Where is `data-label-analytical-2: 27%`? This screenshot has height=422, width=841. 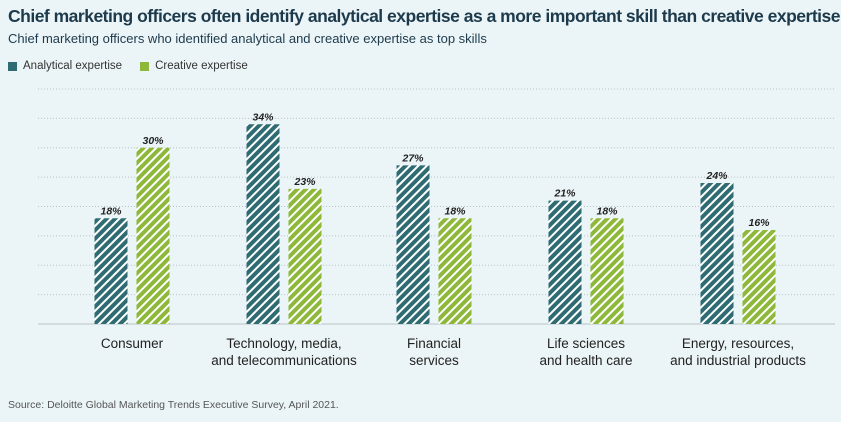
data-label-analytical-2: 27% is located at coordinates (412, 158).